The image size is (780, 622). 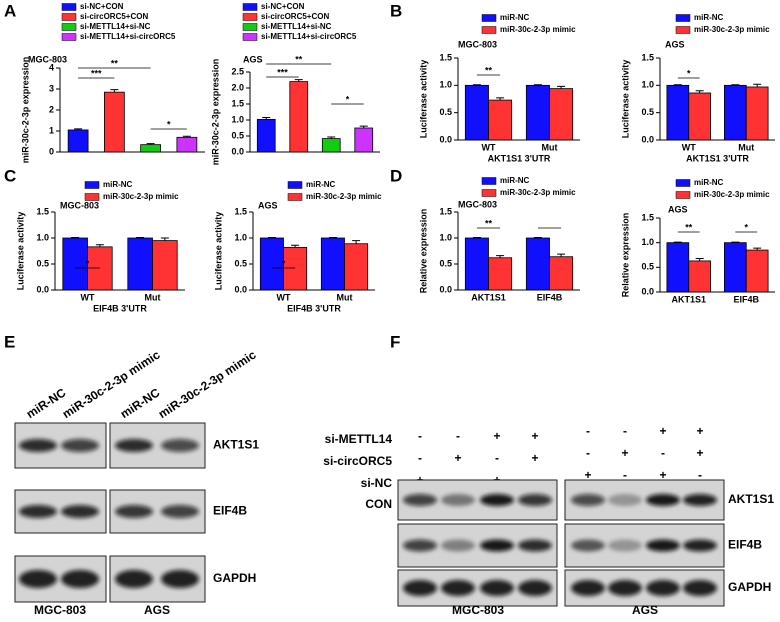 I want to click on legend-label: miR-30c-2-3p mimic, so click(x=732, y=194).